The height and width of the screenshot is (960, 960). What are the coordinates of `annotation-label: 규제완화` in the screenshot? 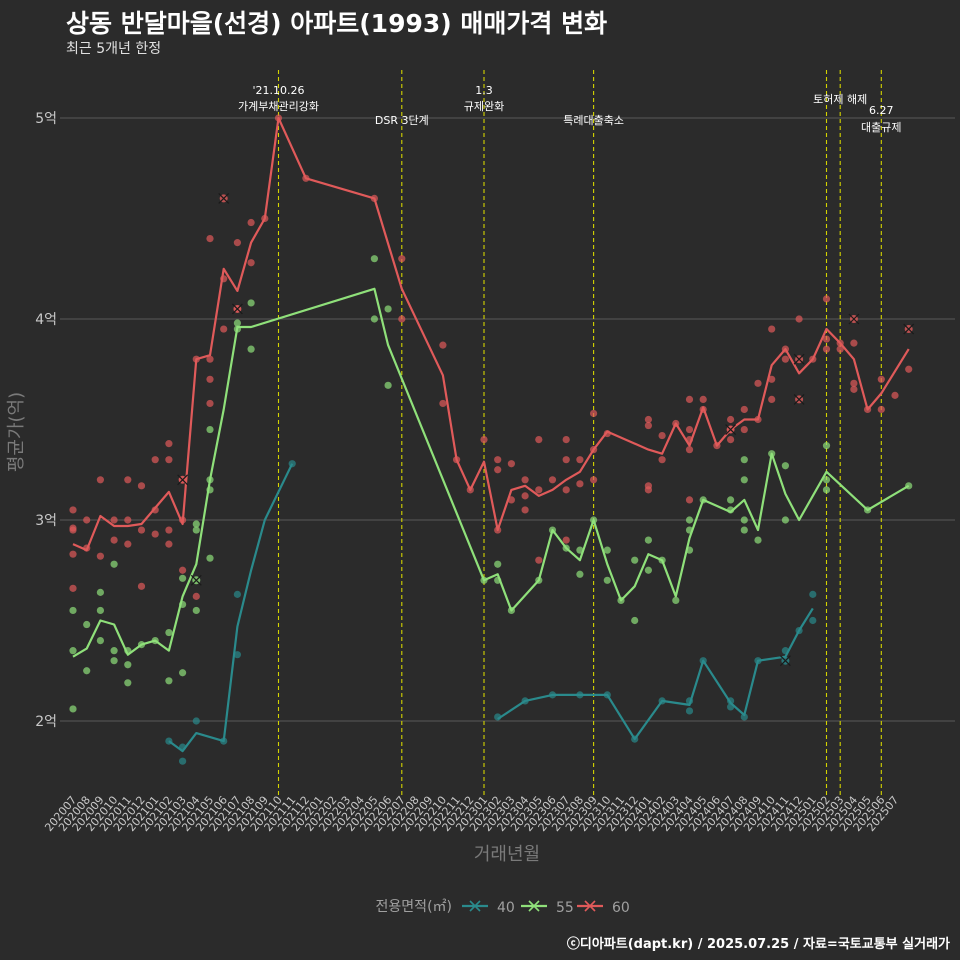 It's located at (484, 106).